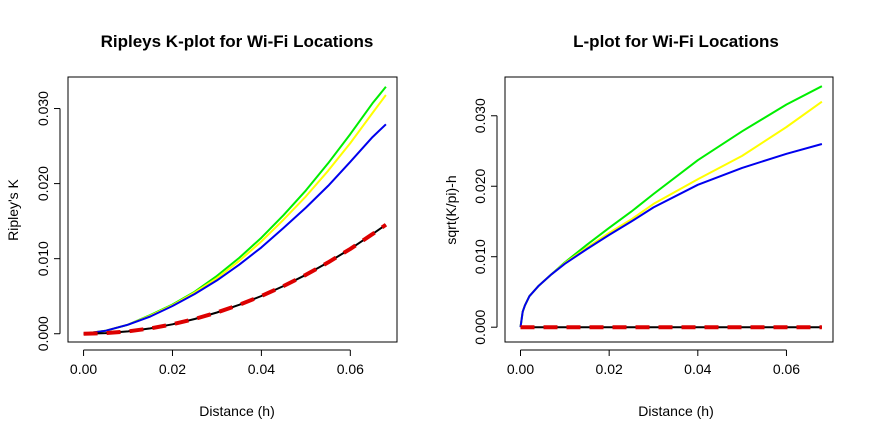  What do you see at coordinates (83, 369) in the screenshot?
I see `k-plot-x-tick-label: 0.00` at bounding box center [83, 369].